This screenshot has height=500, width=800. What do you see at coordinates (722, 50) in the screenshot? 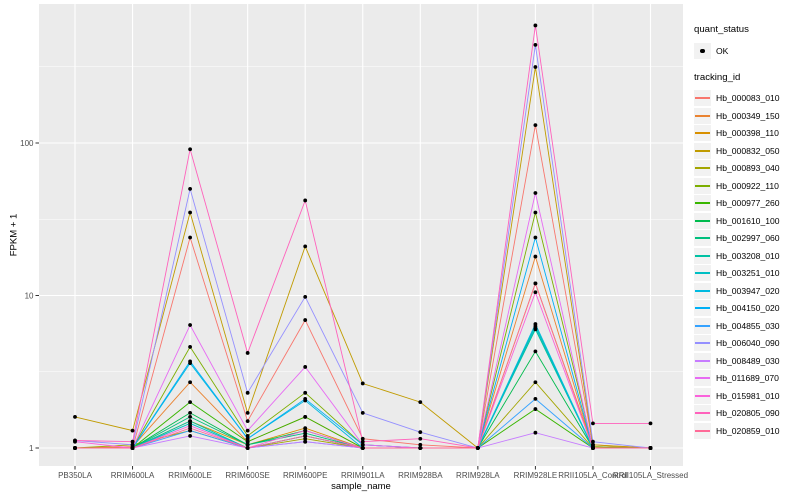
I see `legend-item-ok-label: OK` at bounding box center [722, 50].